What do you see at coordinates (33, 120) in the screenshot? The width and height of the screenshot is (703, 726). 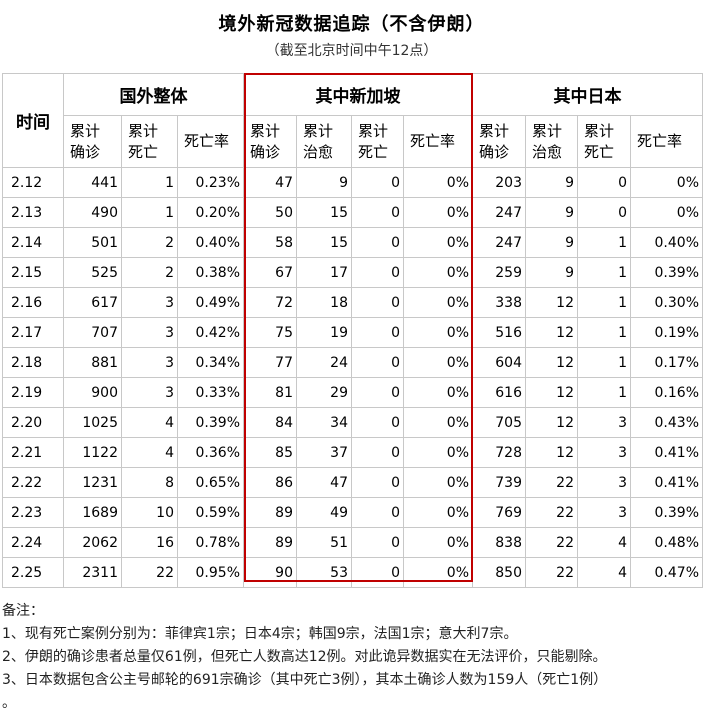 I see `time-header: 时间` at bounding box center [33, 120].